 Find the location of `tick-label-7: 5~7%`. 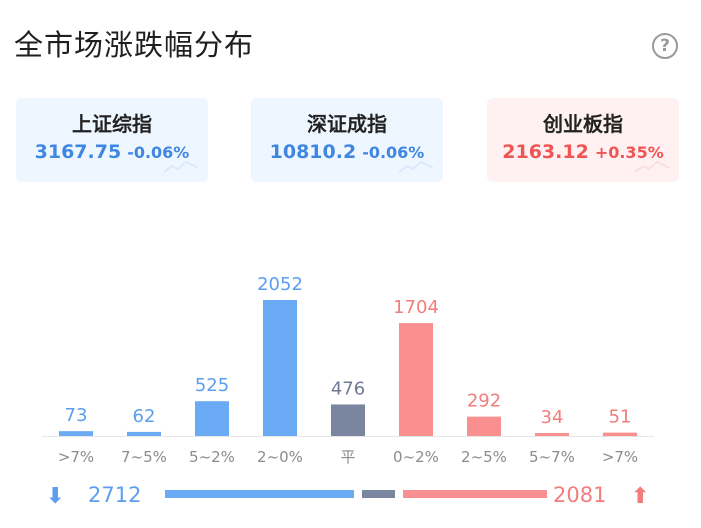

tick-label-7: 5~7% is located at coordinates (552, 457).